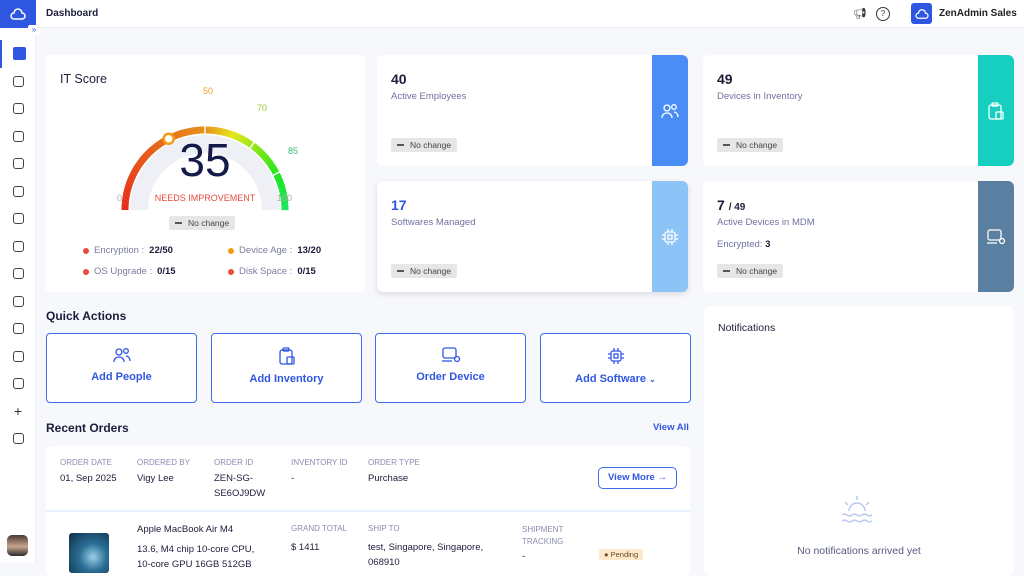  What do you see at coordinates (319, 462) in the screenshot?
I see `col-inventory-id: INVENTORY ID` at bounding box center [319, 462].